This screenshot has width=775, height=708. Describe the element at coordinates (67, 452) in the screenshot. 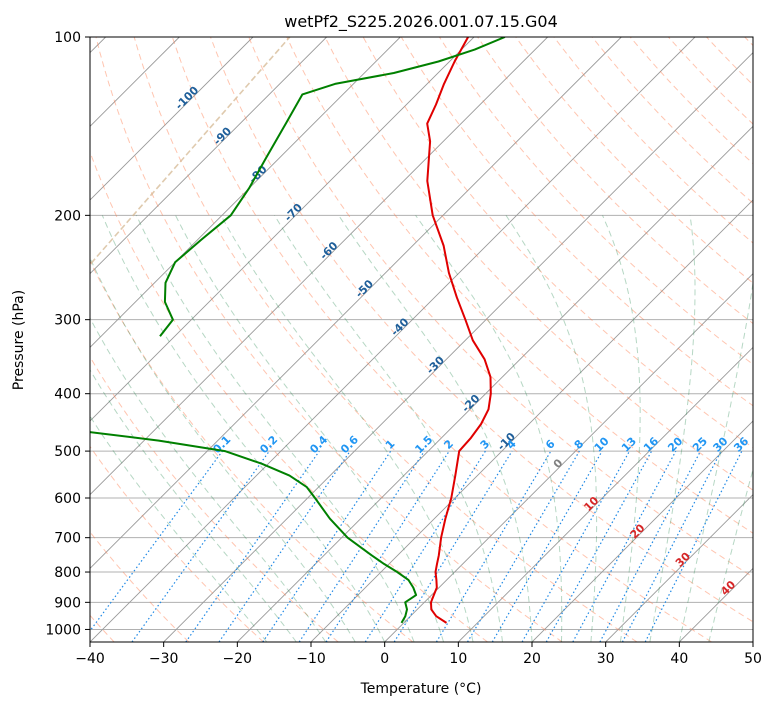

I see `y-tick-label: 500` at that location.